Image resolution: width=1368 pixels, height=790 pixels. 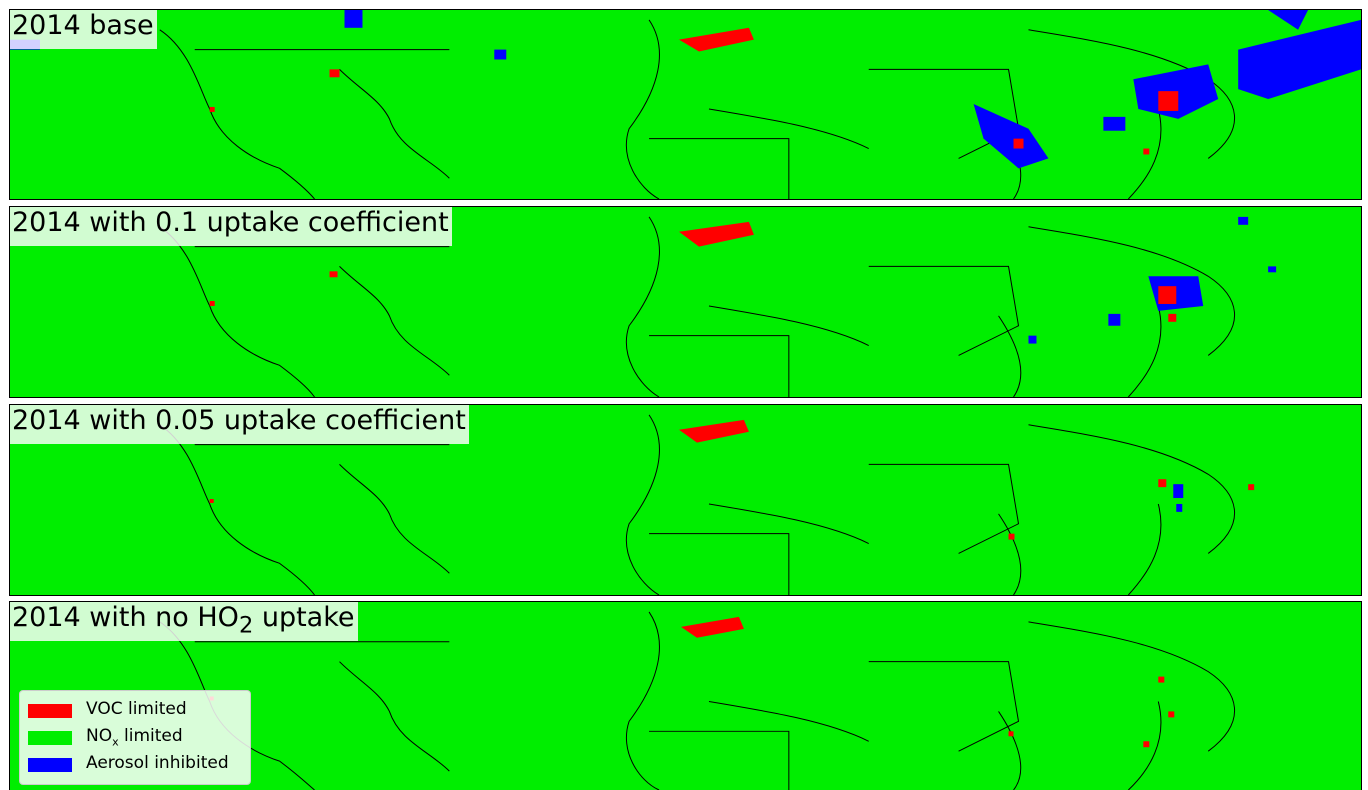 I want to click on panel-title: 2014 with 0.05 uptake coefficient, so click(x=239, y=425).